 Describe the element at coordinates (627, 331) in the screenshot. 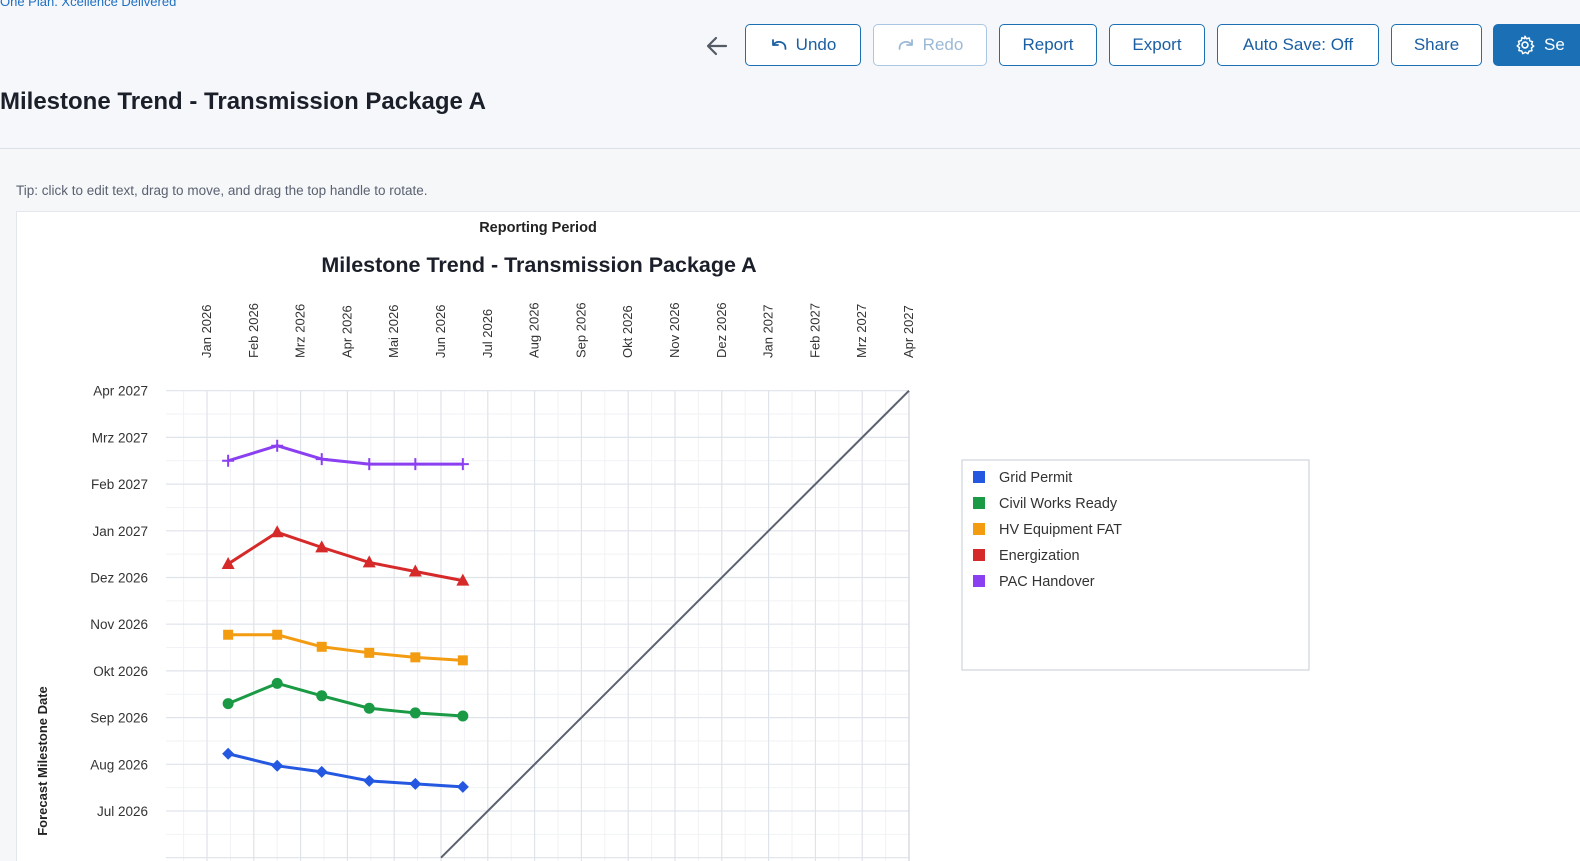

I see `x-tick-label: Okt 2026` at that location.